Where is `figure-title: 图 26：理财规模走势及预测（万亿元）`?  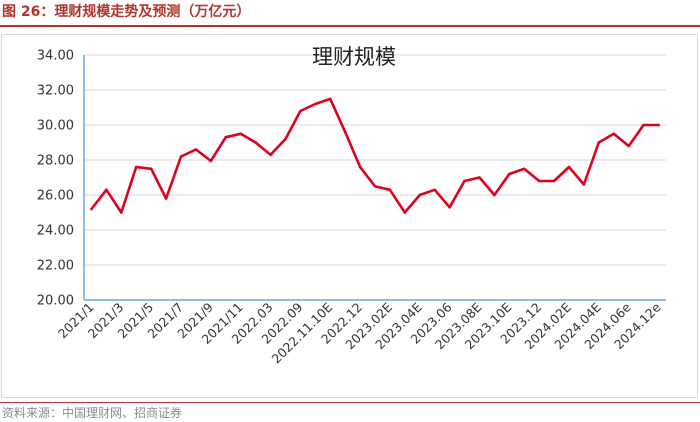 figure-title: 图 26：理财规模走势及预测（万亿元） is located at coordinates (126, 12).